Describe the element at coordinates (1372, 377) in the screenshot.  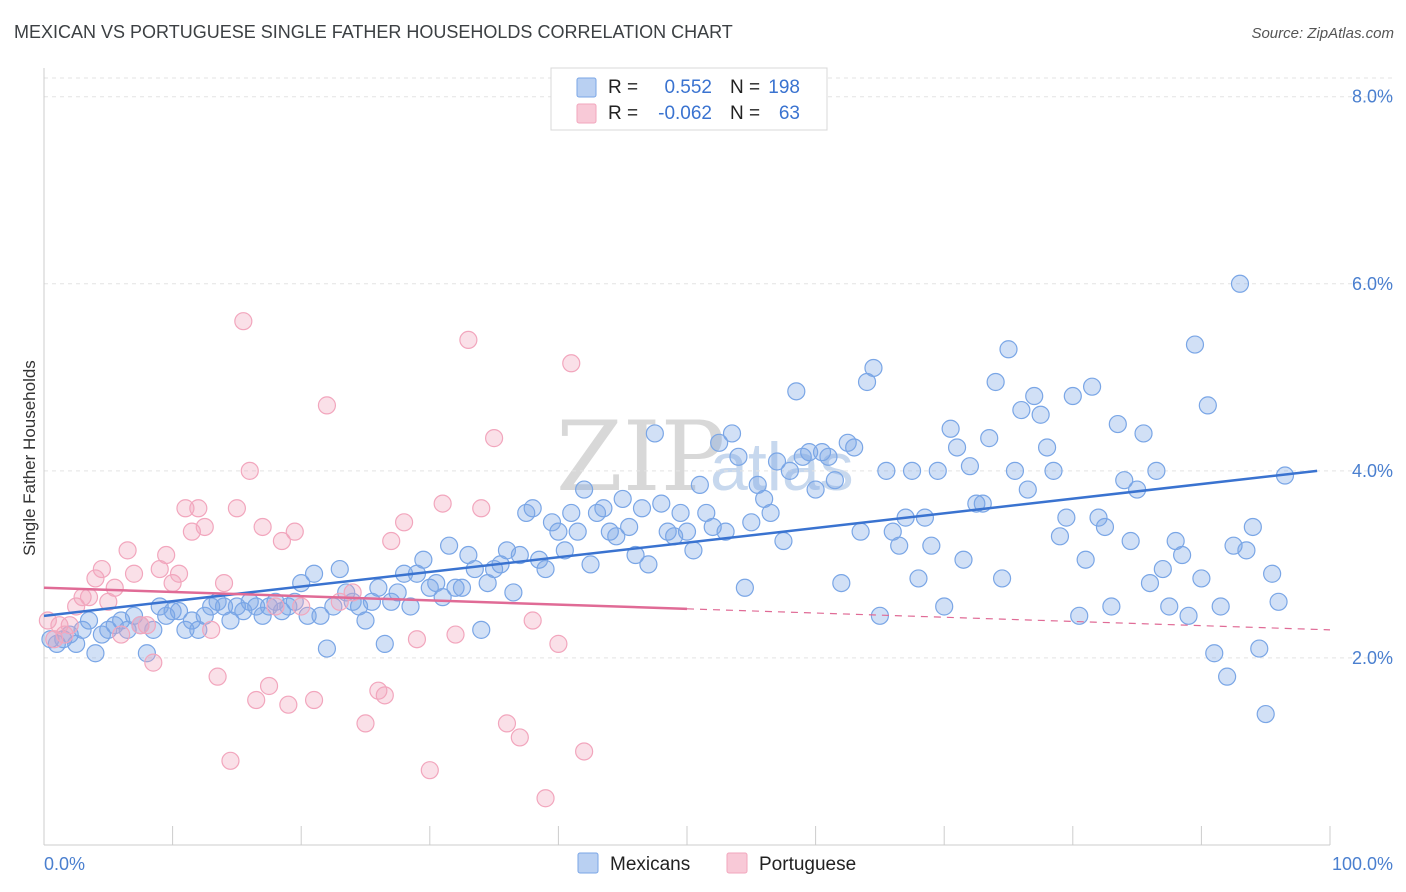
I see `y-tick-labels: 2.0% 4.0% 6.0% 8.0%` at that location.